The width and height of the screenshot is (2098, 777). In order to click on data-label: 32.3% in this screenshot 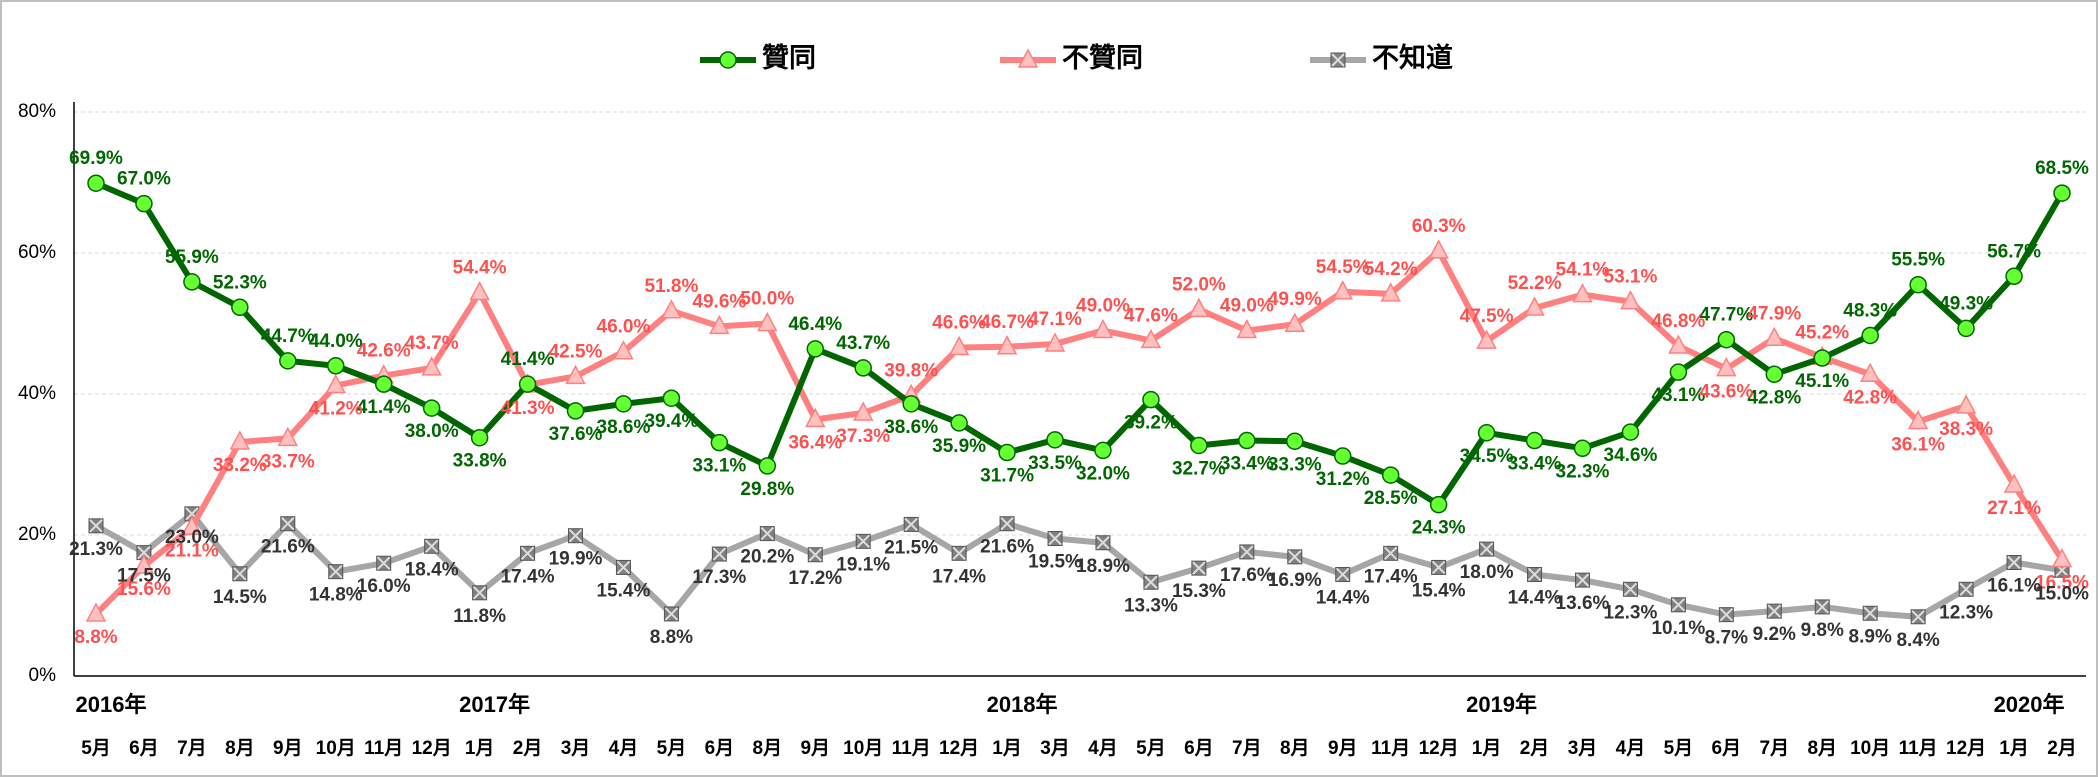, I will do `click(1583, 471)`.